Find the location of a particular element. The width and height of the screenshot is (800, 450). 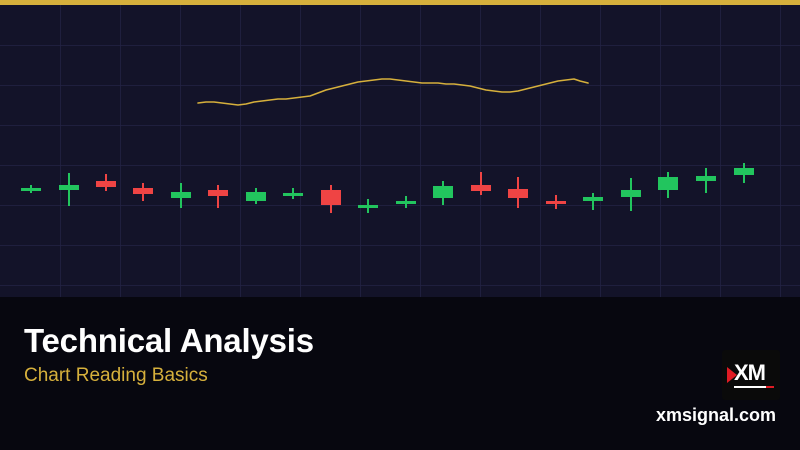

top-accent-bar is located at coordinates (400, 2).